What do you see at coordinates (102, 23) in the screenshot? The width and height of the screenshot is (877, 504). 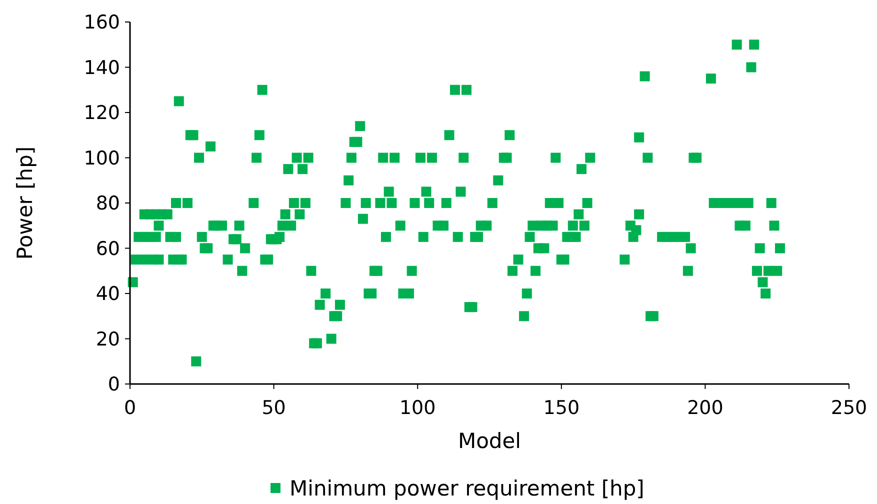 I see `y-tick-label: 160` at bounding box center [102, 23].